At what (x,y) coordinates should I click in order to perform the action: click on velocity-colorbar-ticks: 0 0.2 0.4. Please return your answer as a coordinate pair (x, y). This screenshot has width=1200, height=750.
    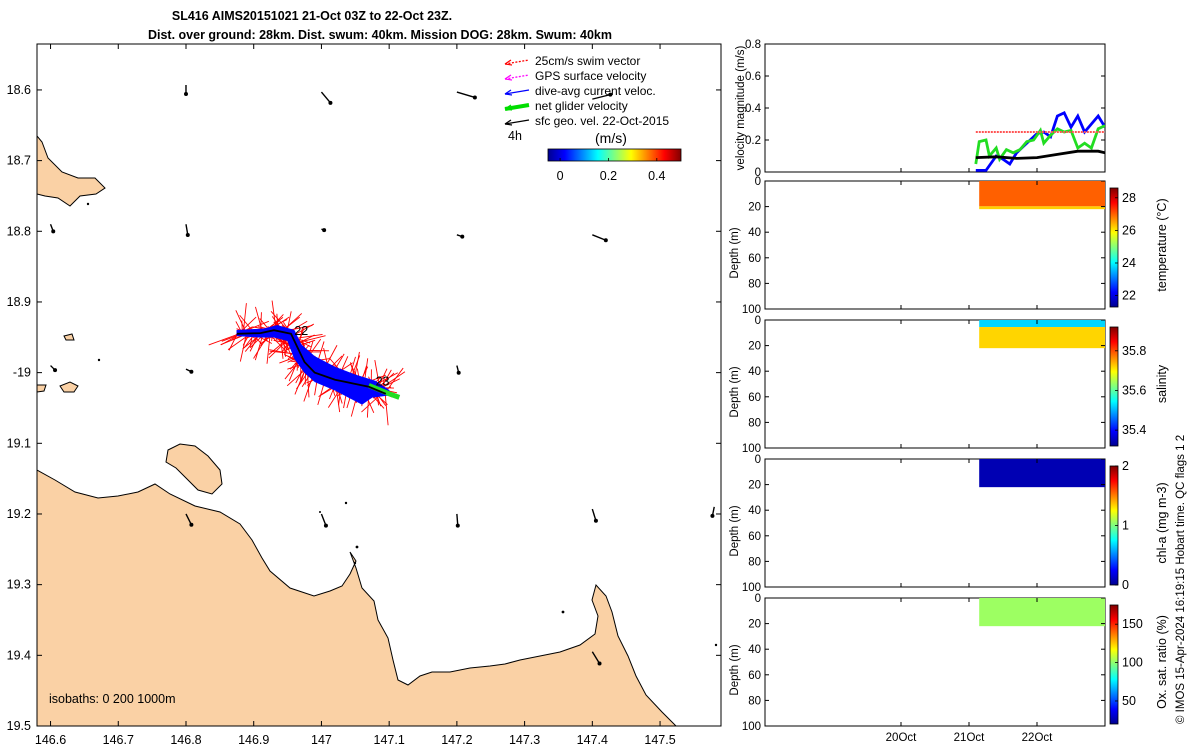
    Looking at the image, I should click on (611, 170).